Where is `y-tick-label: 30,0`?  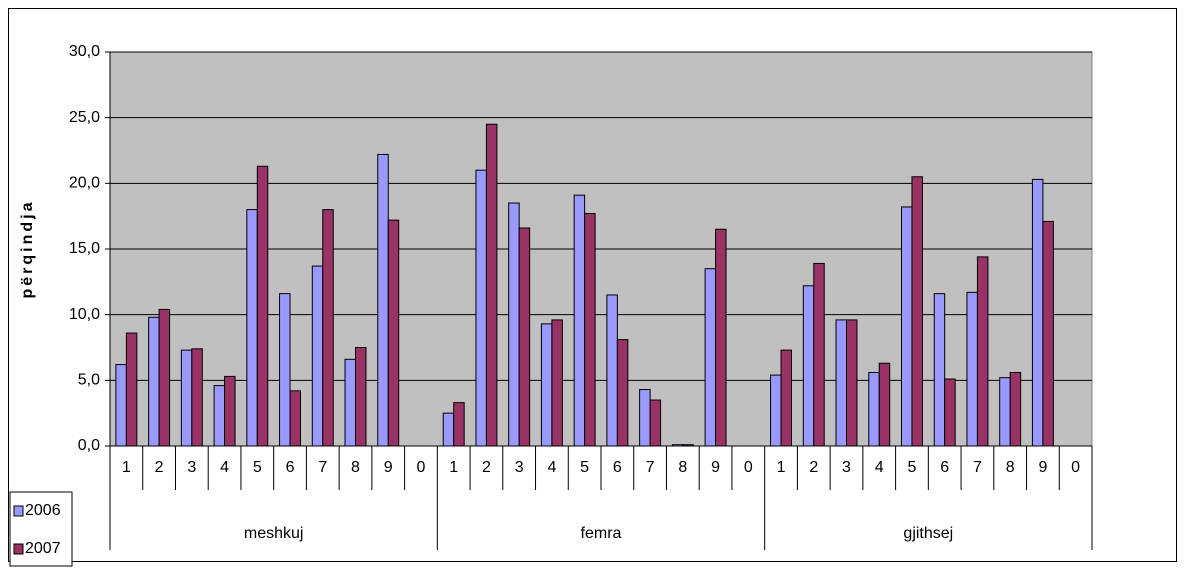 y-tick-label: 30,0 is located at coordinates (84, 51).